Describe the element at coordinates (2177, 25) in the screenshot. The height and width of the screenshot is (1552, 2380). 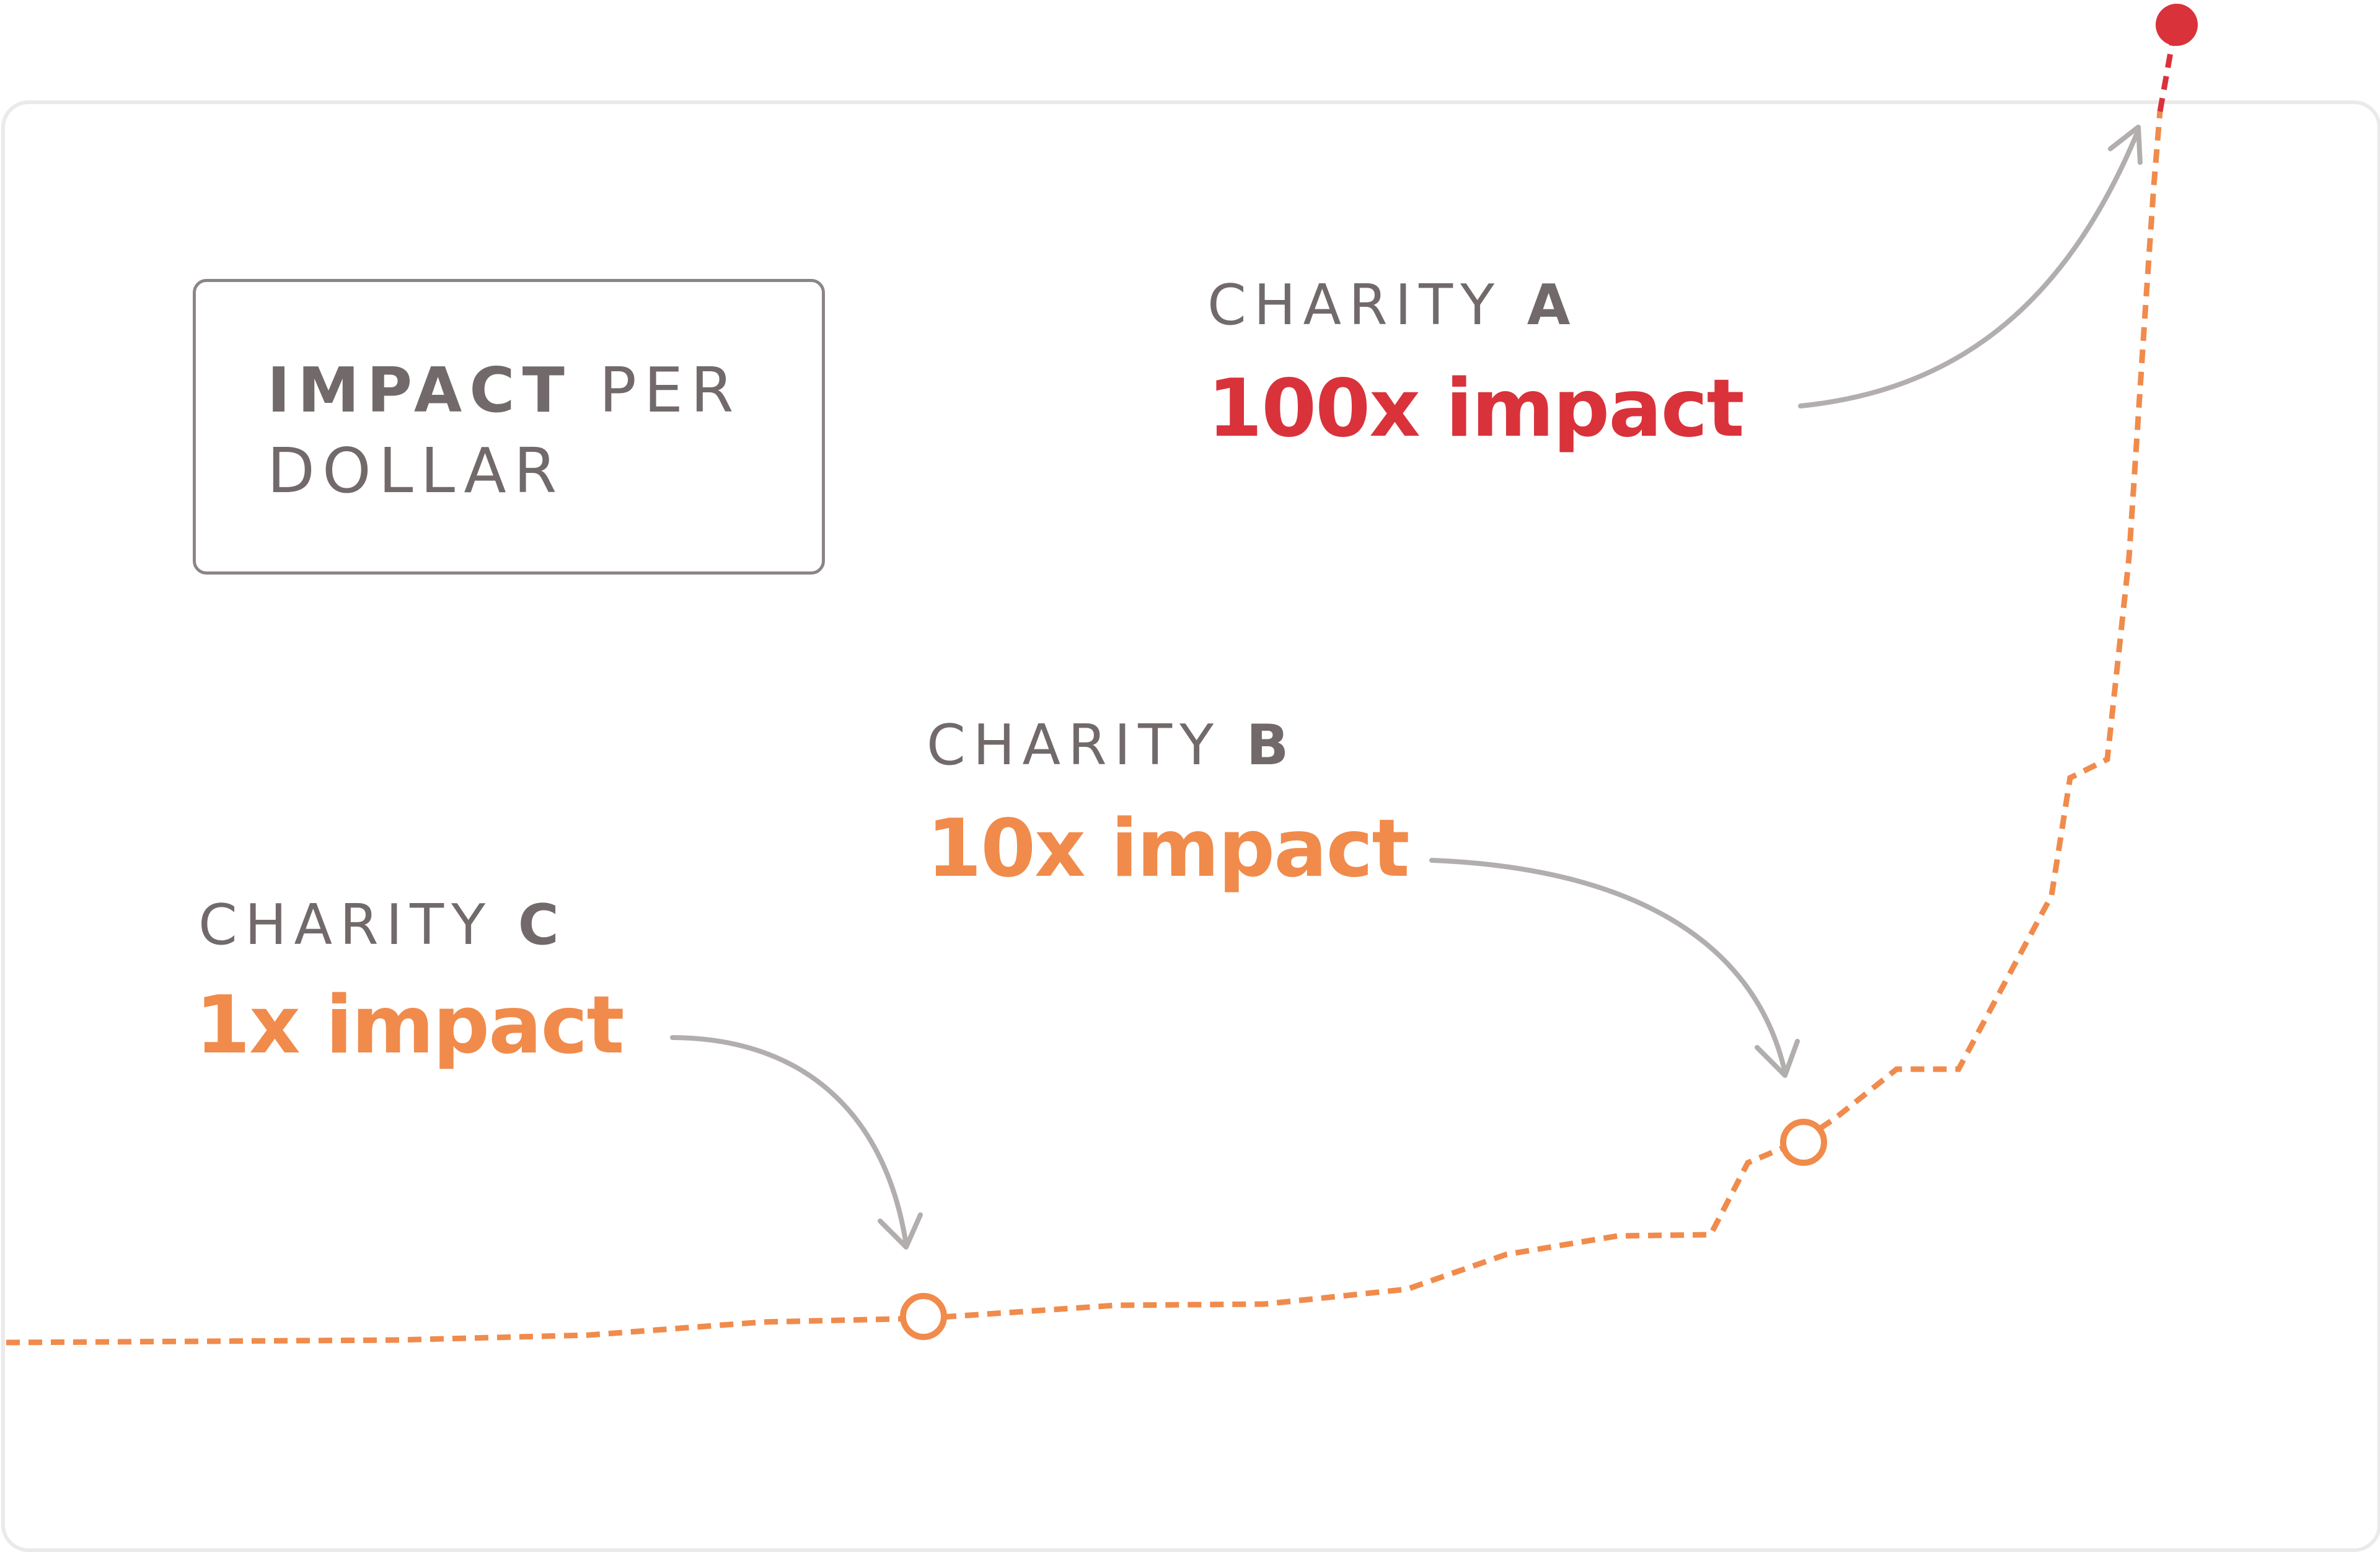
I see `charity-a-marker` at that location.